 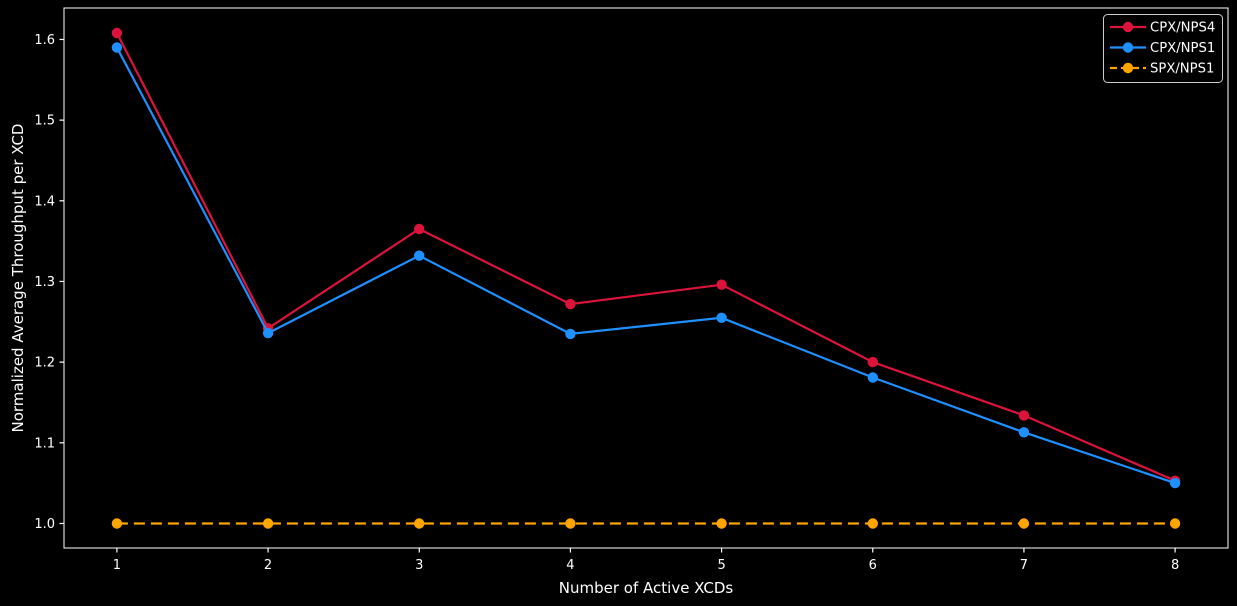 I want to click on y-tick-label: 1.3, so click(x=44, y=282).